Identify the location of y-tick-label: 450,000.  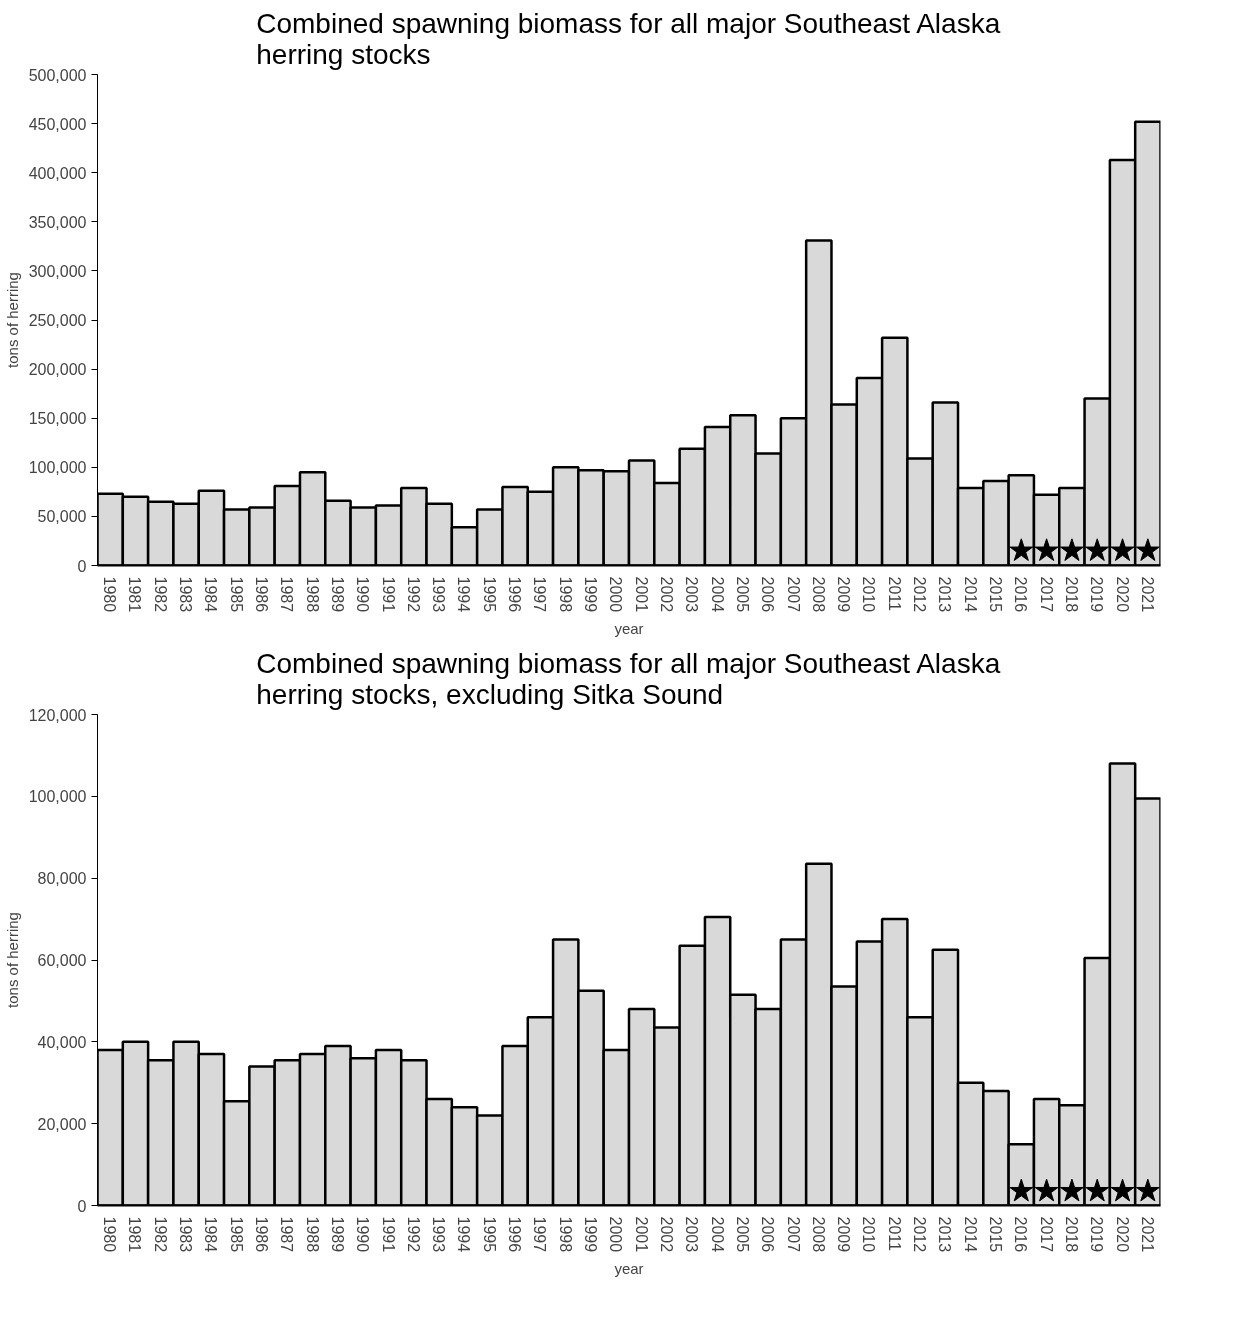
(57, 124).